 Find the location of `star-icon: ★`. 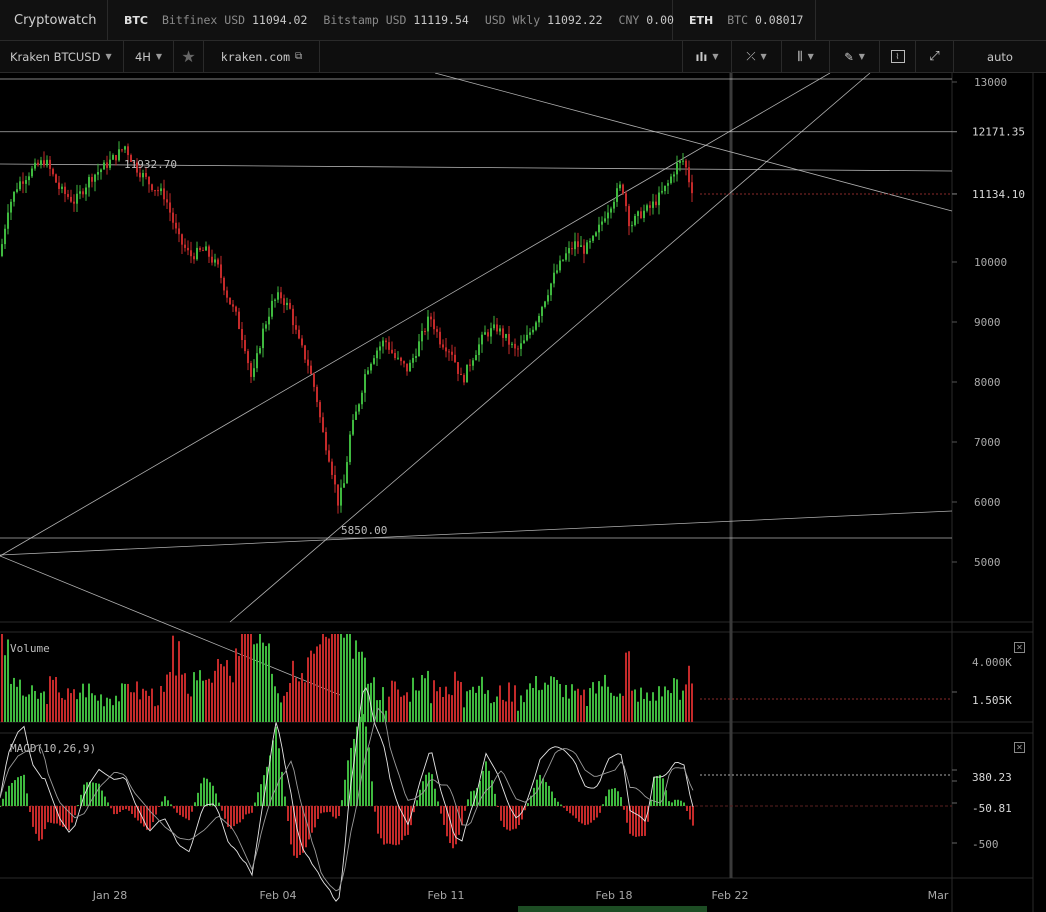

star-icon: ★ is located at coordinates (189, 56).